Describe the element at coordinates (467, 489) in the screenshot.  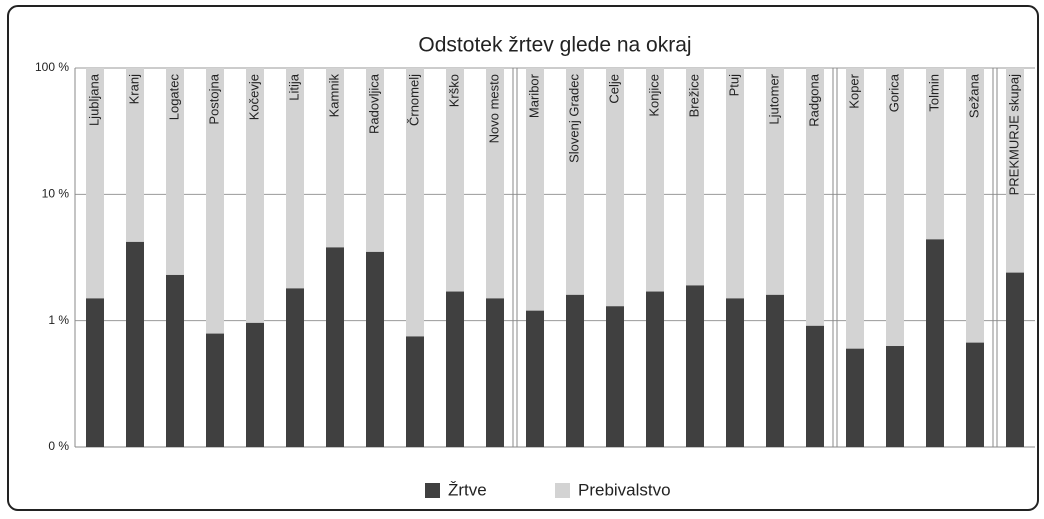
I see `legend-label: Žrtve` at that location.